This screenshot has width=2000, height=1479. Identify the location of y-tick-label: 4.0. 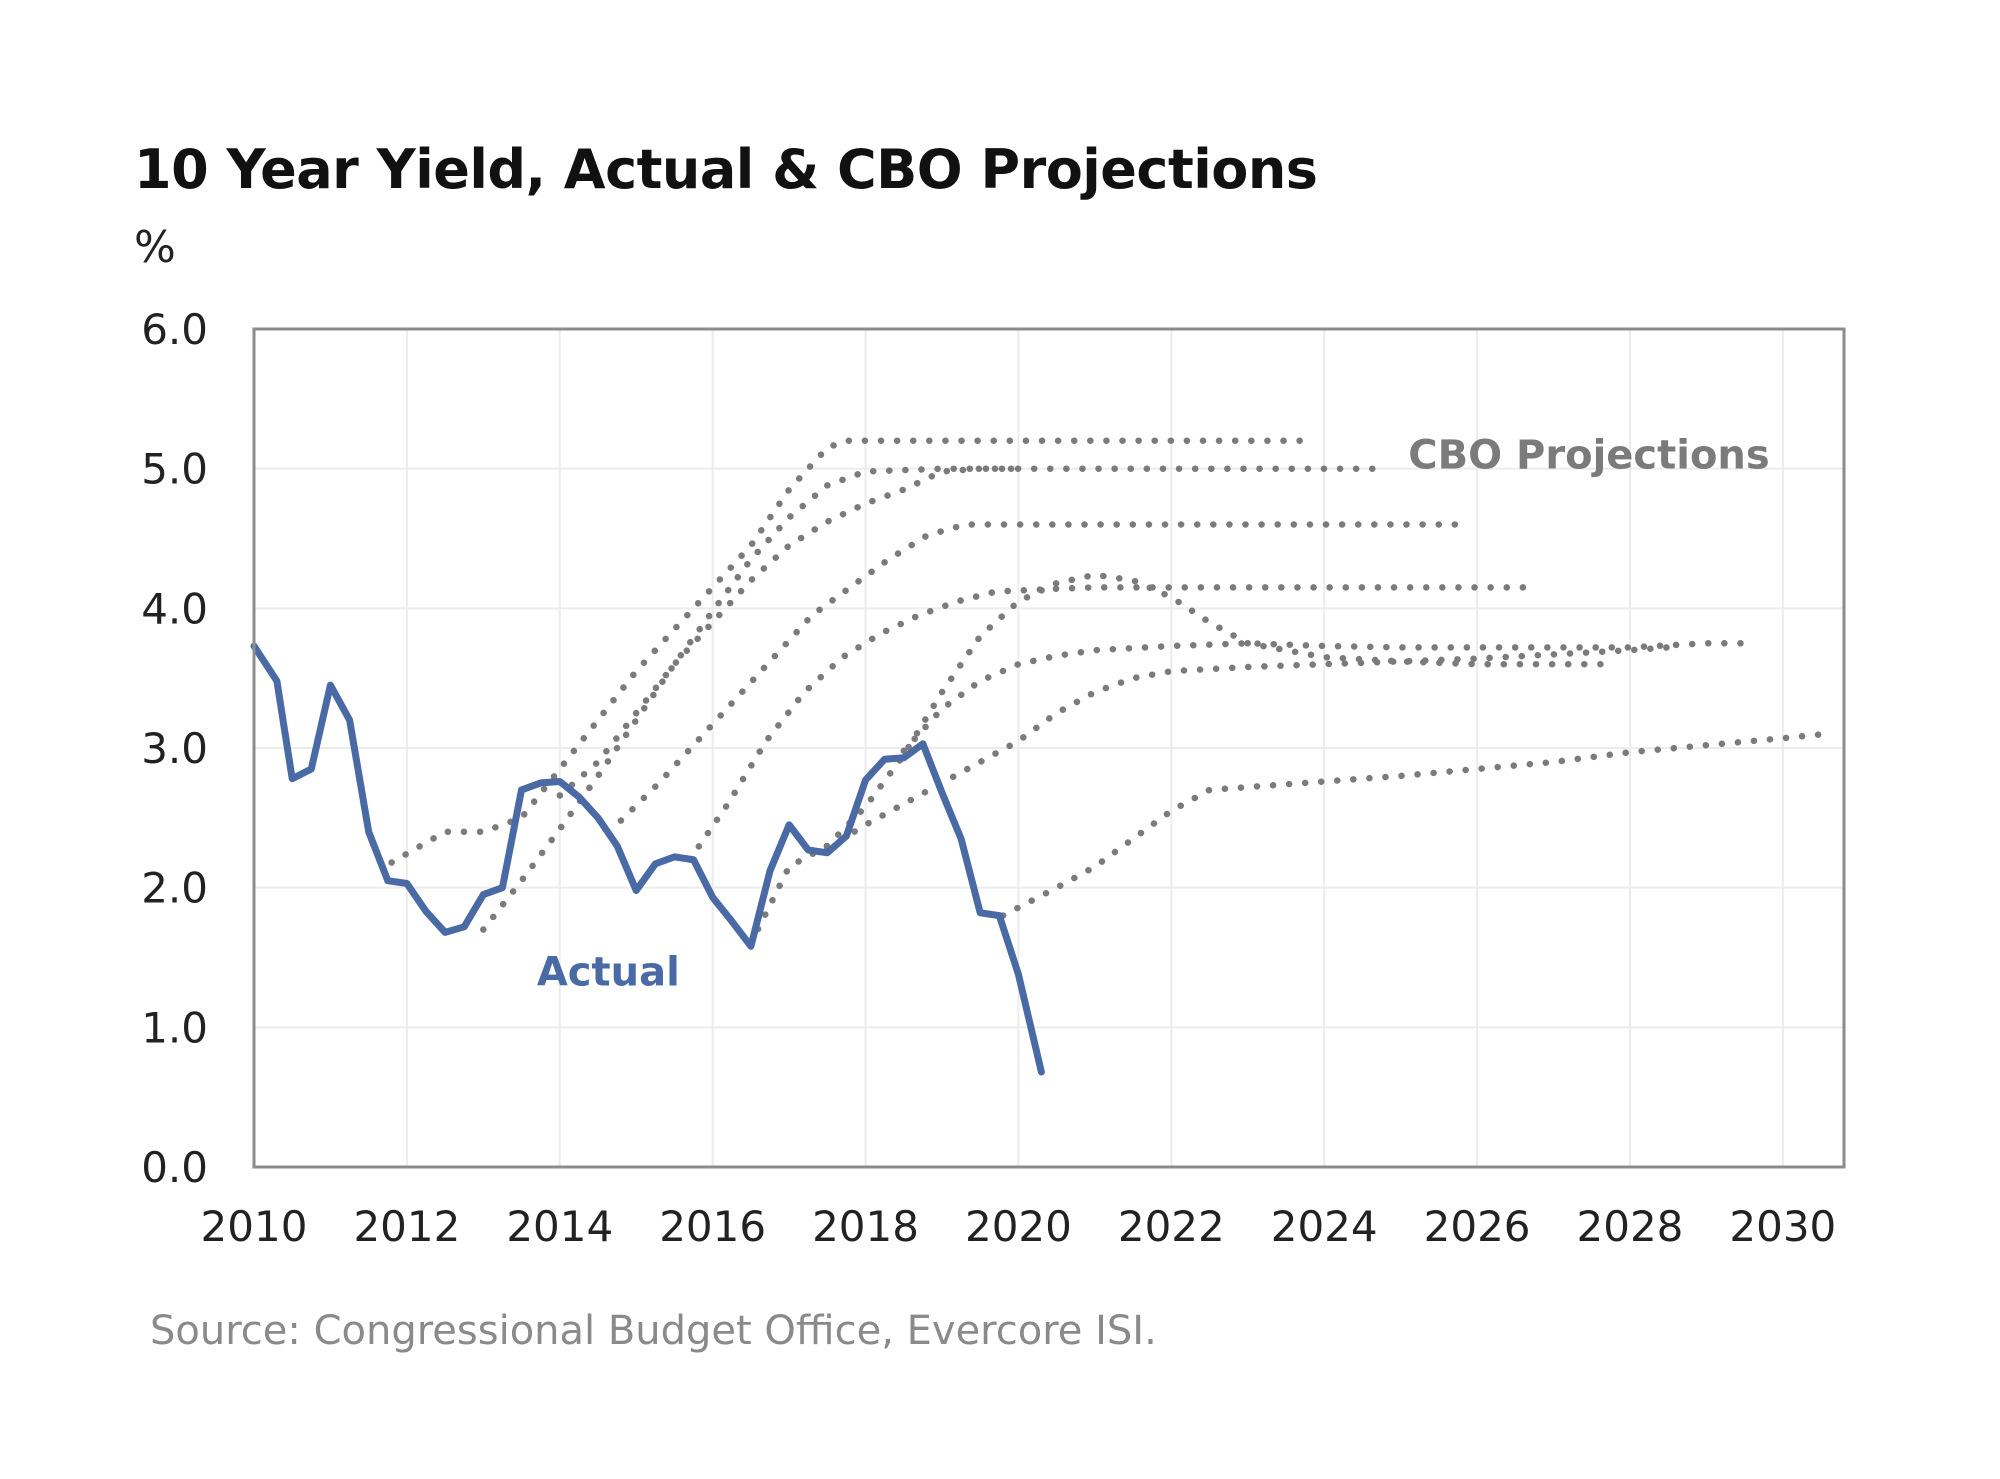
(174, 608).